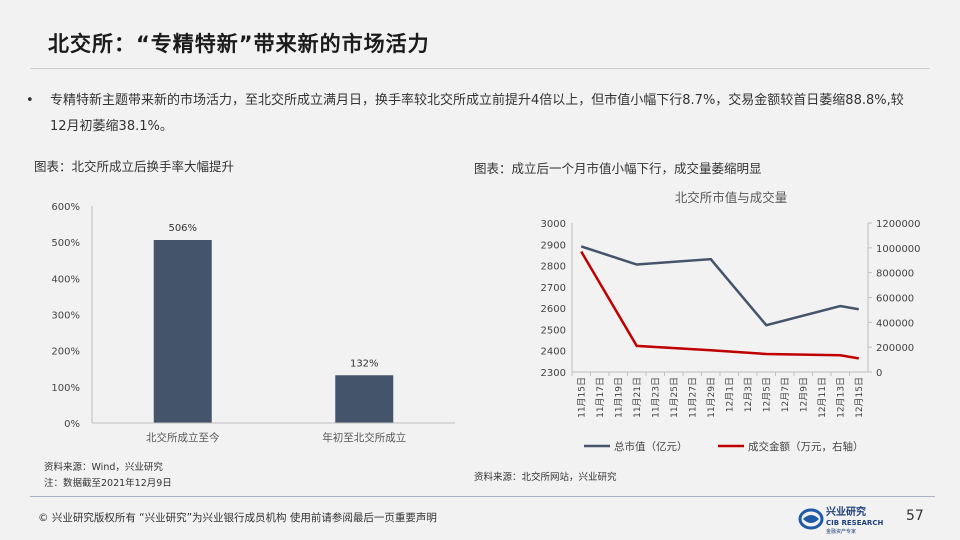 This screenshot has height=540, width=960. I want to click on line-left-tick-label: 2700, so click(553, 288).